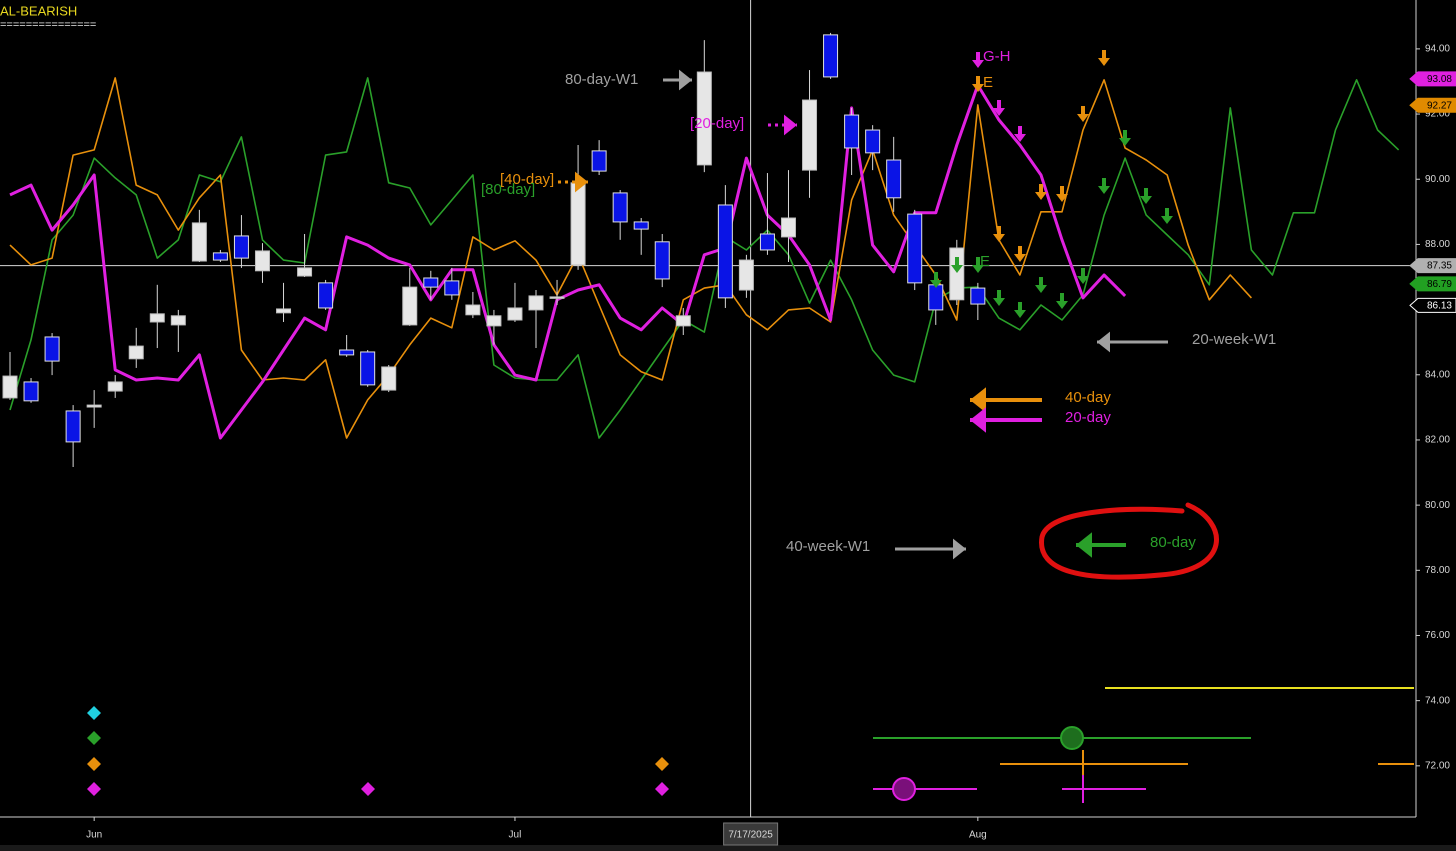  What do you see at coordinates (1437, 635) in the screenshot?
I see `y-tick-label: 76.00` at bounding box center [1437, 635].